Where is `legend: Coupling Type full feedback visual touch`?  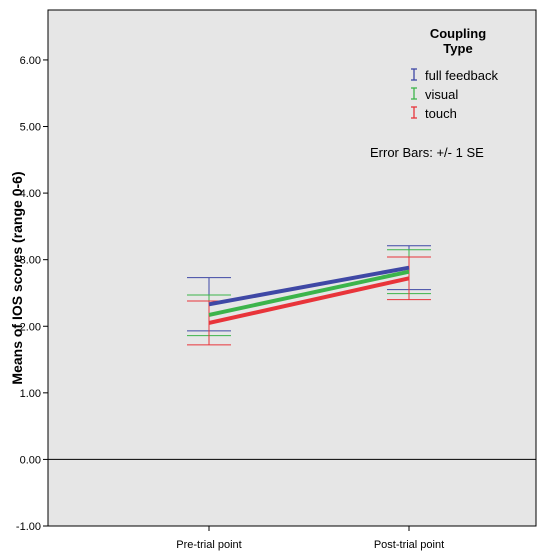 legend: Coupling Type full feedback visual touch is located at coordinates (454, 73).